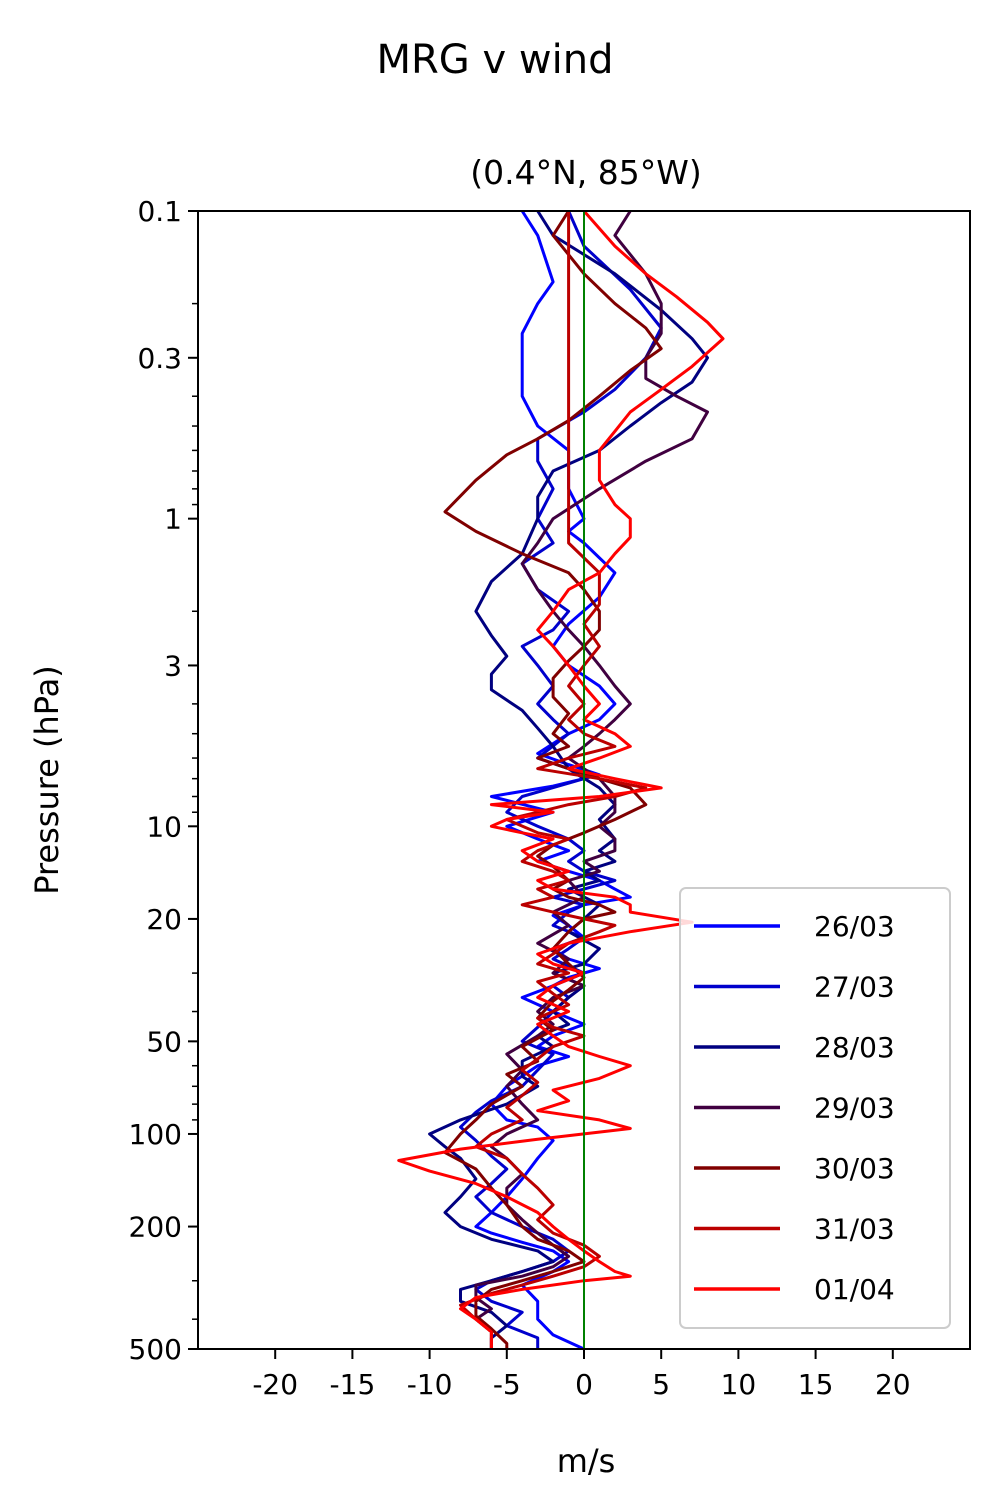 The width and height of the screenshot is (990, 1500). What do you see at coordinates (155, 1227) in the screenshot?
I see `y-tick-label: 200` at bounding box center [155, 1227].